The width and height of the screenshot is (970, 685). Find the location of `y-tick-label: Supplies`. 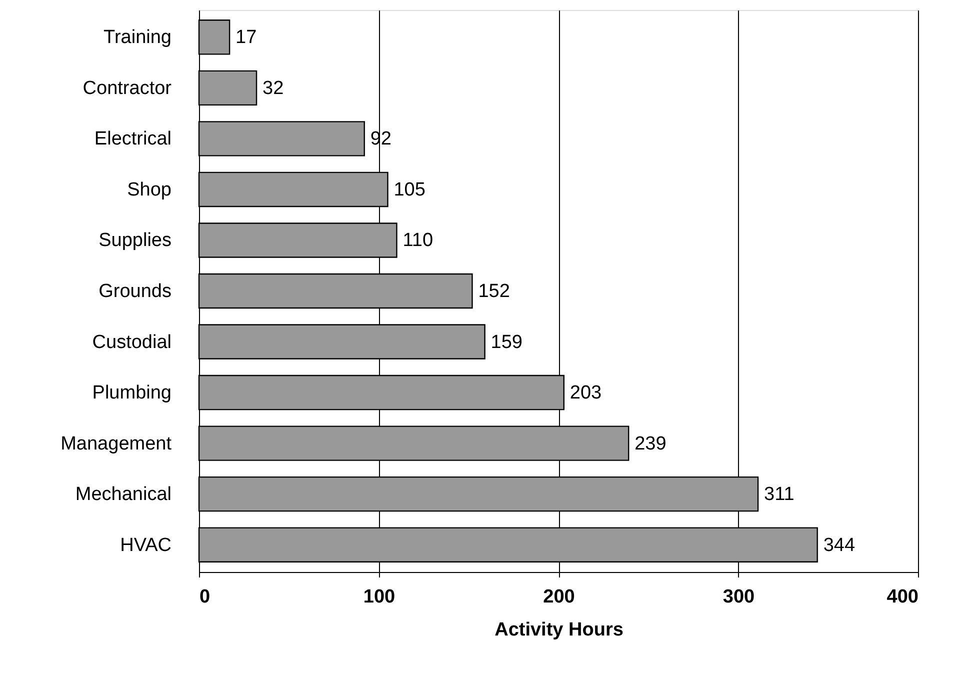

y-tick-label: Supplies is located at coordinates (135, 241).